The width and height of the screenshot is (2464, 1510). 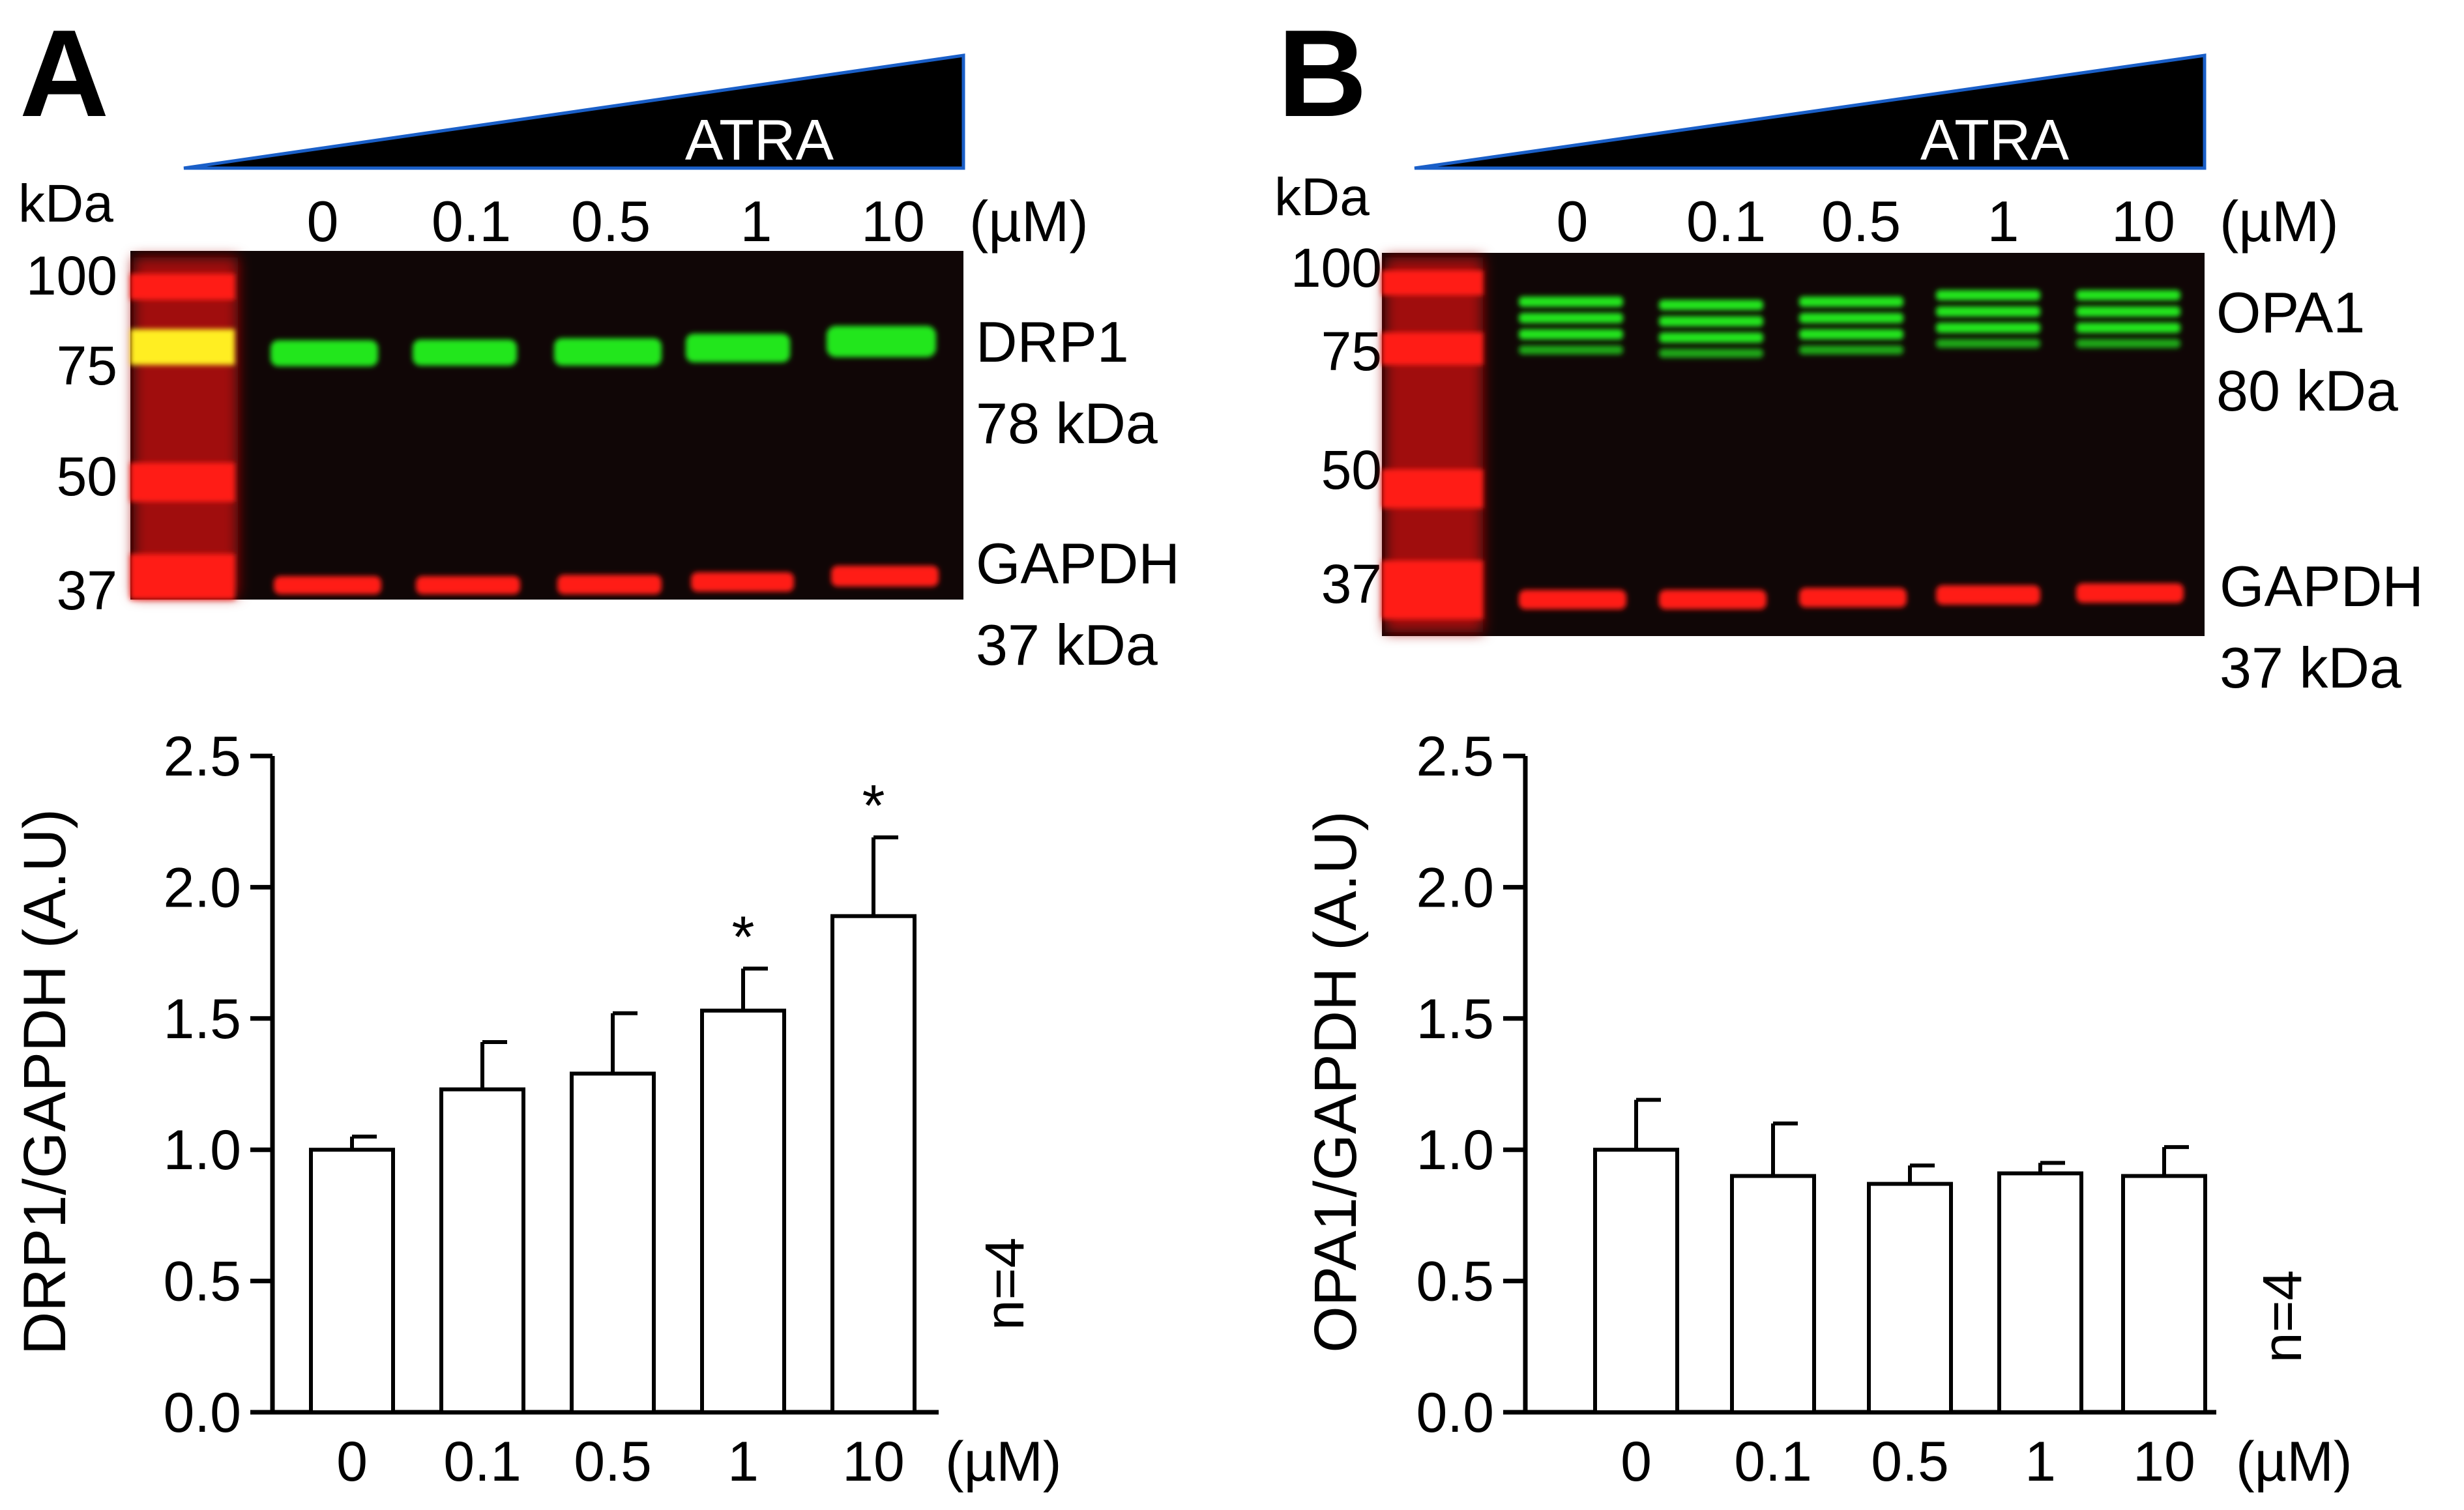 What do you see at coordinates (2310, 667) in the screenshot?
I see `panel-b-loading-size: 37 kDa` at bounding box center [2310, 667].